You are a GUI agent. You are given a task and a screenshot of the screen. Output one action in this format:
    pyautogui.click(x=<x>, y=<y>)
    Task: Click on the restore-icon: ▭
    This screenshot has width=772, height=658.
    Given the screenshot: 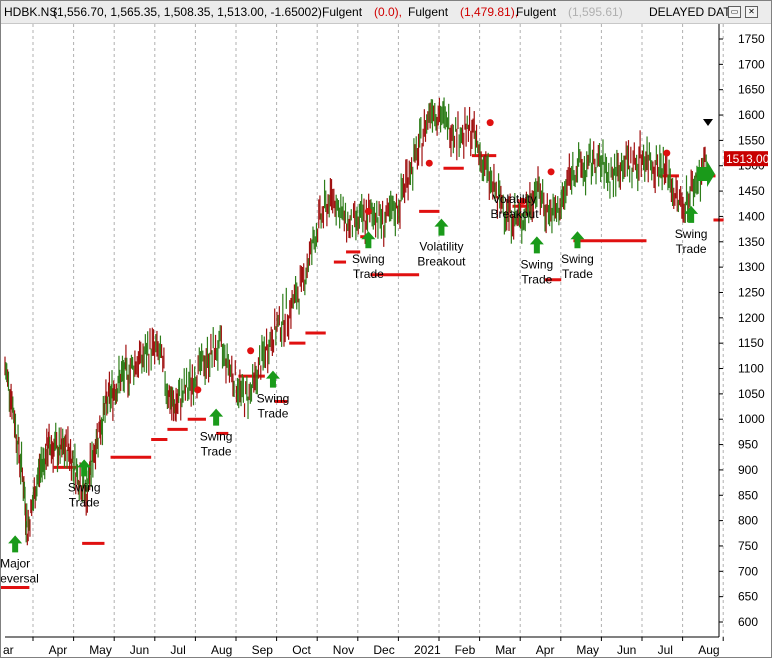 What is the action you would take?
    pyautogui.click(x=734, y=12)
    